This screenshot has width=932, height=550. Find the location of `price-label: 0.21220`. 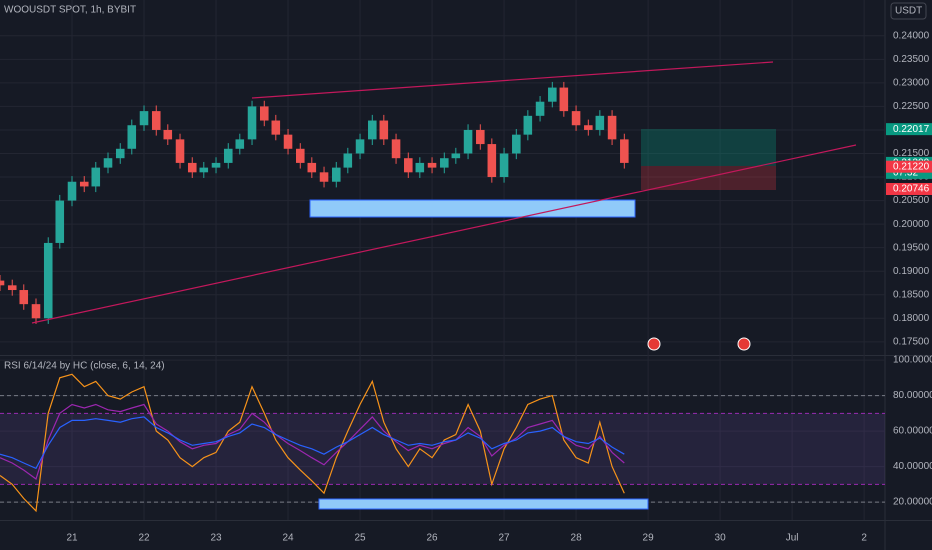

price-label: 0.21220 is located at coordinates (911, 166).